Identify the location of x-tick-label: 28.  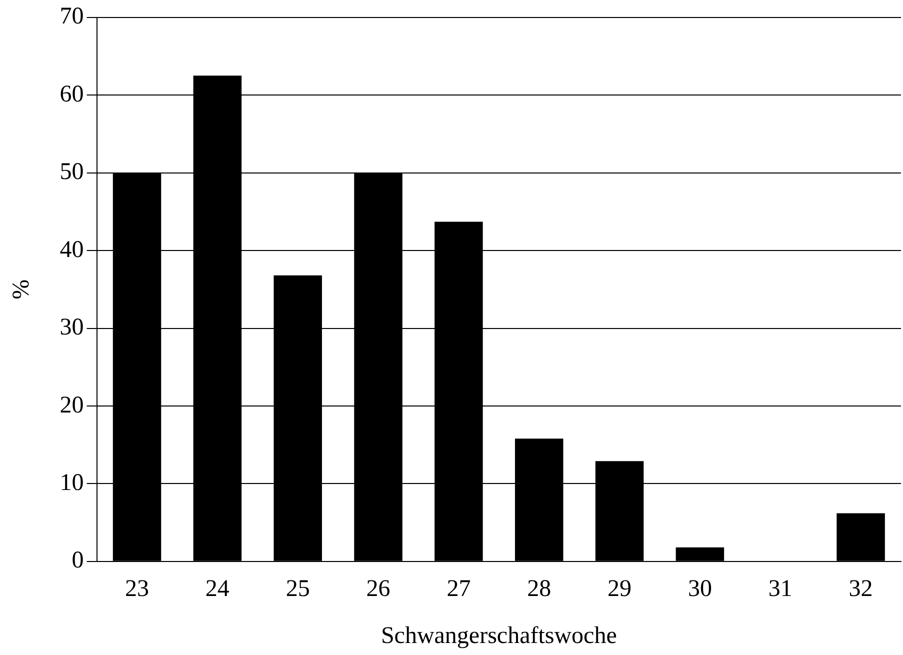
(539, 589).